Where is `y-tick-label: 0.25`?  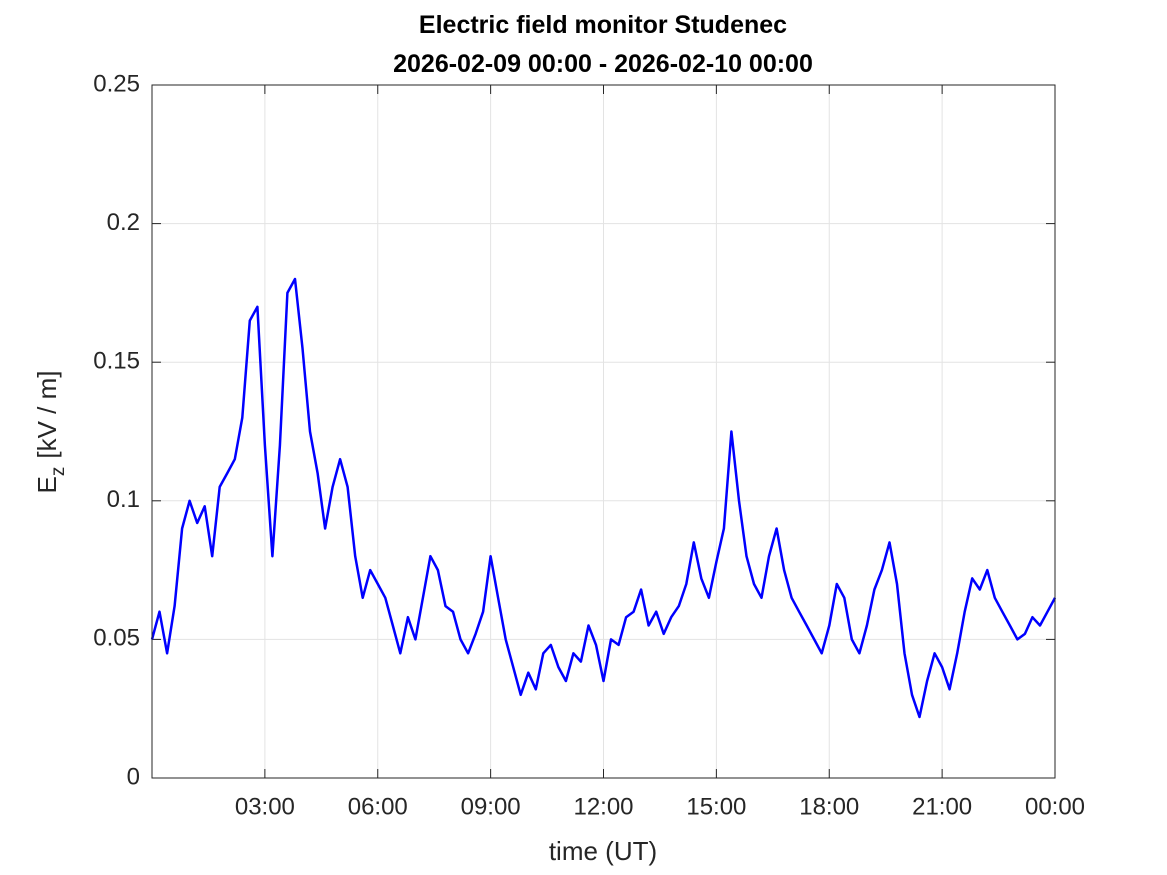
y-tick-label: 0.25 is located at coordinates (116, 83).